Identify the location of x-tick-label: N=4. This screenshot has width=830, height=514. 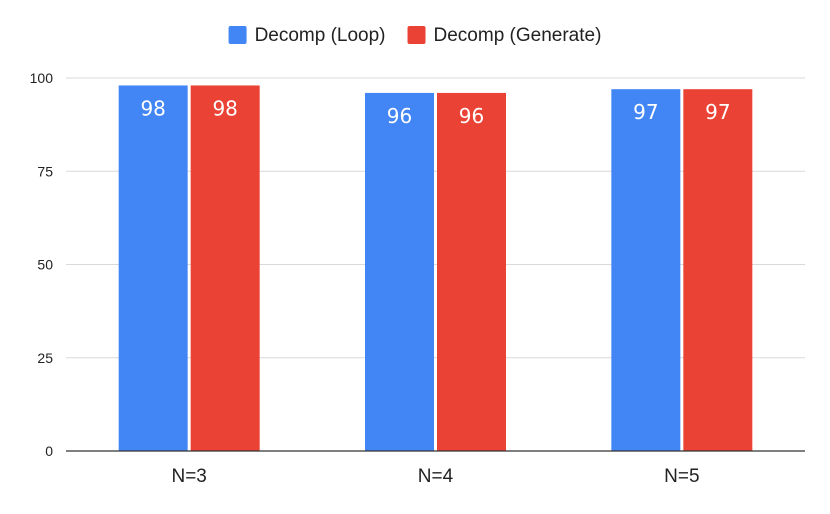
(436, 476).